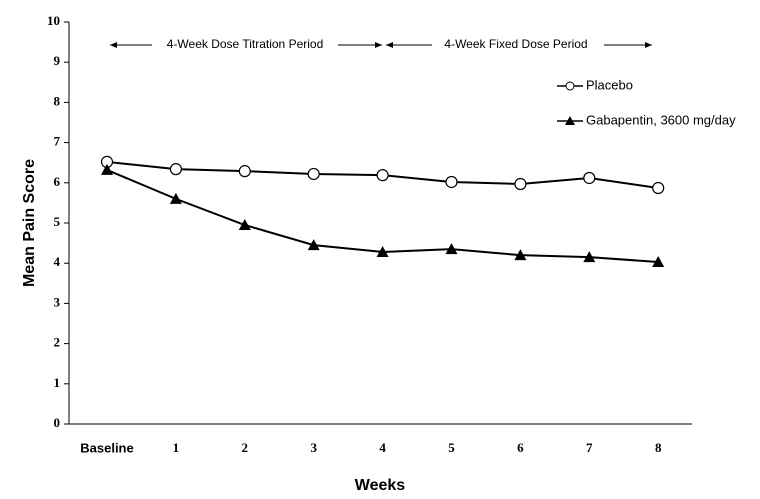  Describe the element at coordinates (661, 119) in the screenshot. I see `legend-label: Gabapentin, 3600 mg/day` at that location.